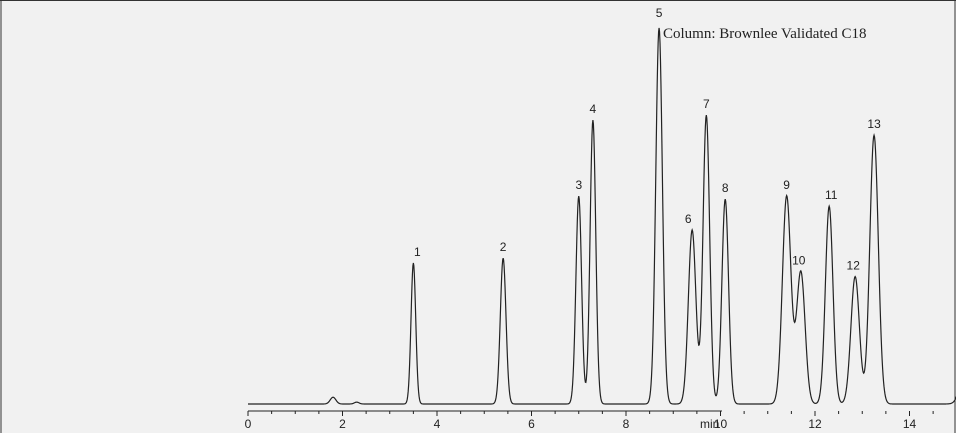 The width and height of the screenshot is (956, 433). Describe the element at coordinates (417, 252) in the screenshot. I see `peak-label-1: 1` at that location.